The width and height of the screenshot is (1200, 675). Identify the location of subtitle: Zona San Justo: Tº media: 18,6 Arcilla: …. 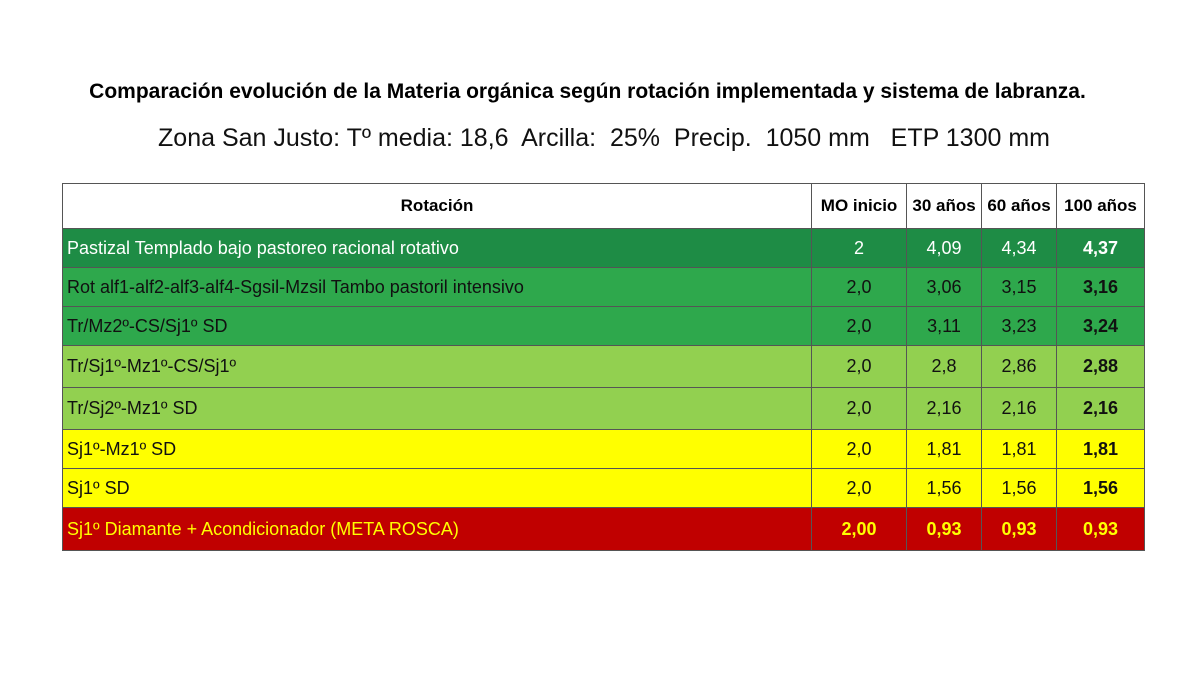
(604, 138).